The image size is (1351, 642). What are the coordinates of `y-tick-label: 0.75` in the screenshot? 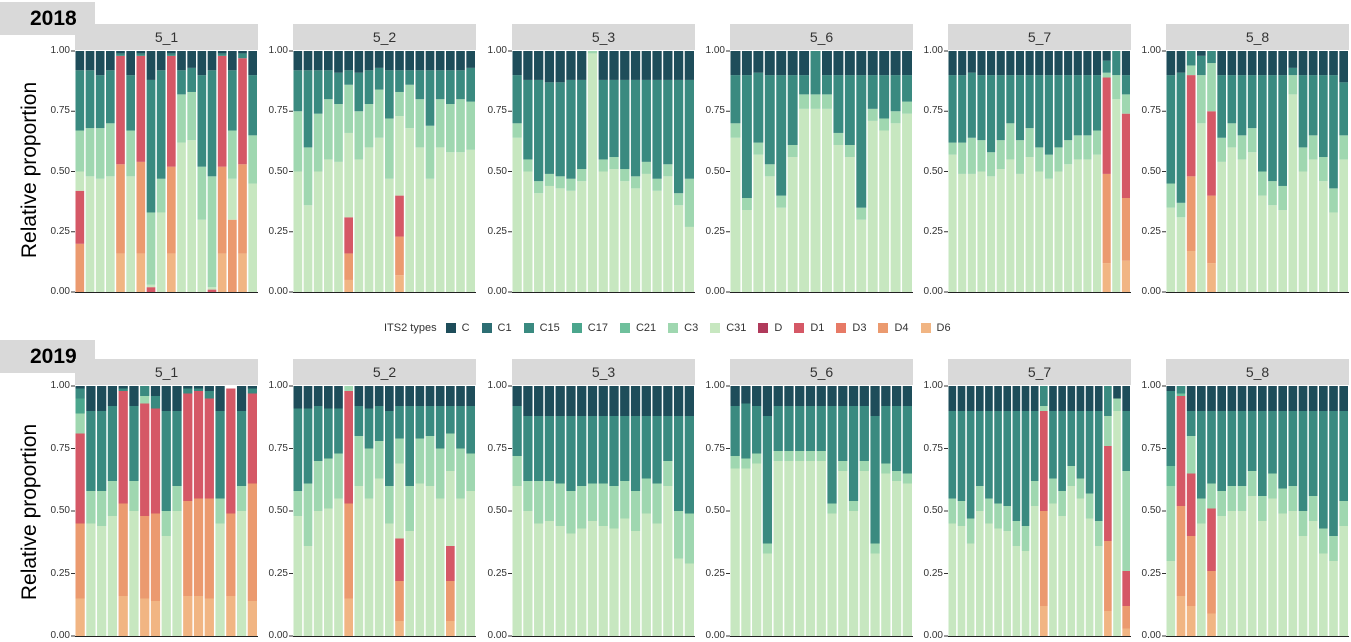 It's located at (715, 111).